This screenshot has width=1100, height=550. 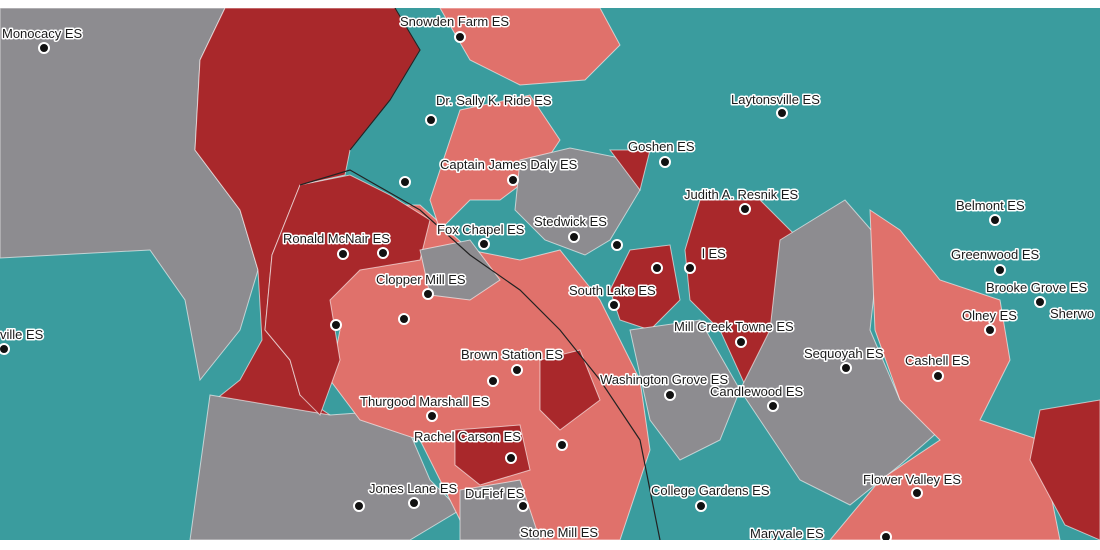 What do you see at coordinates (661, 146) in the screenshot?
I see `school-label: Goshen ES` at bounding box center [661, 146].